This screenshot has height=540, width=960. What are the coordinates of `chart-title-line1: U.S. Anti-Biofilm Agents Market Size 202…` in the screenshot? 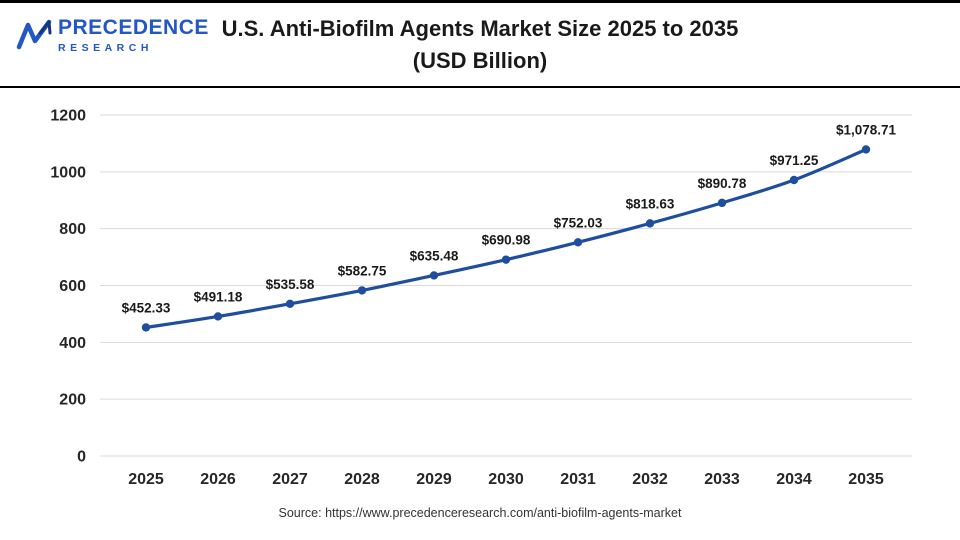 It's located at (480, 28).